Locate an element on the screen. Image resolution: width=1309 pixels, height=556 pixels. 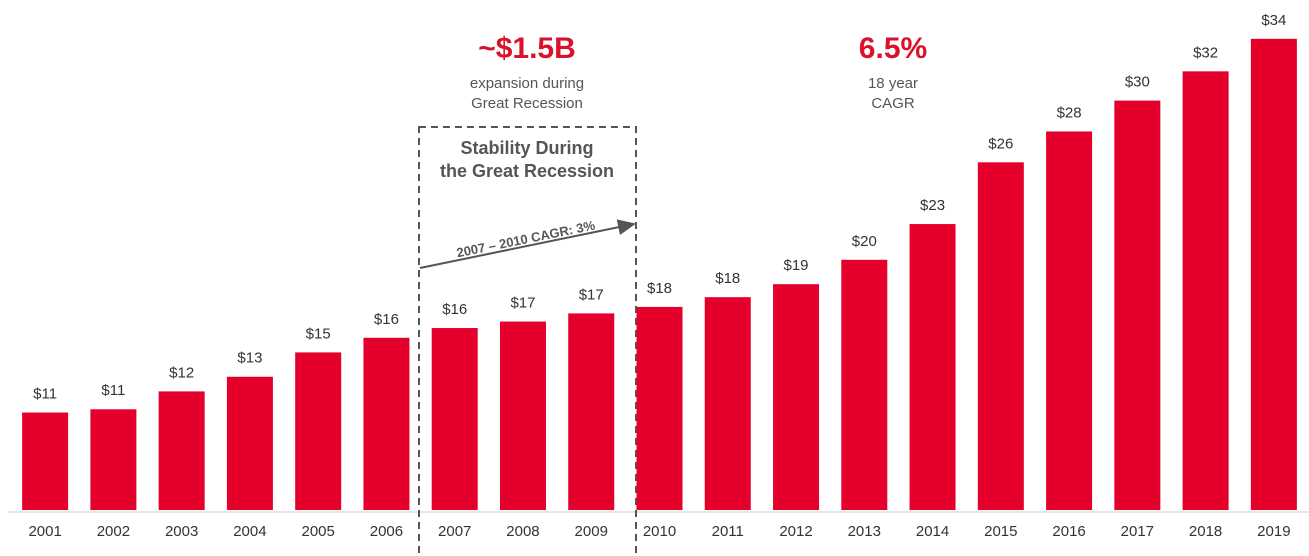
value-label: $12 is located at coordinates (181, 372).